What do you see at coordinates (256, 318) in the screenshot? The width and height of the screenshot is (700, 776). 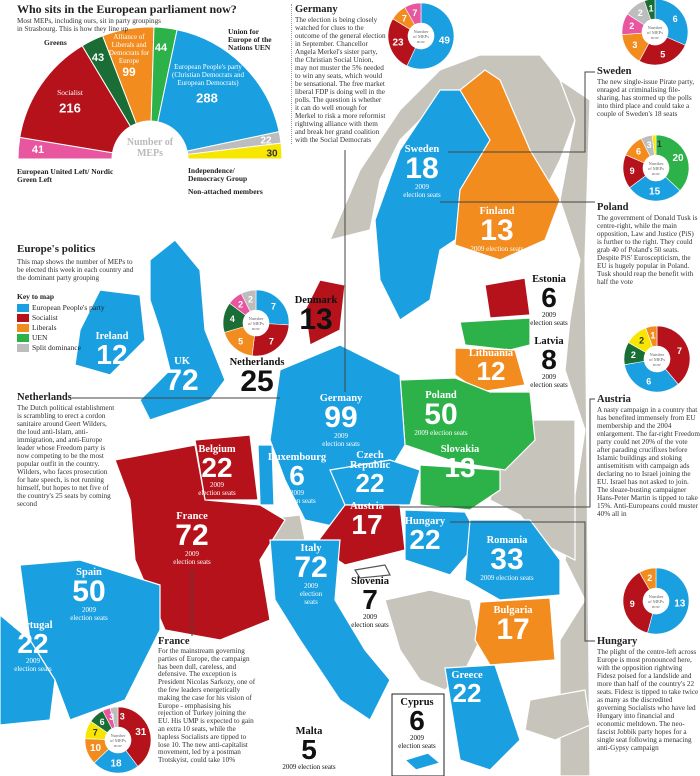 I see `pie-center-label: Number` at bounding box center [256, 318].